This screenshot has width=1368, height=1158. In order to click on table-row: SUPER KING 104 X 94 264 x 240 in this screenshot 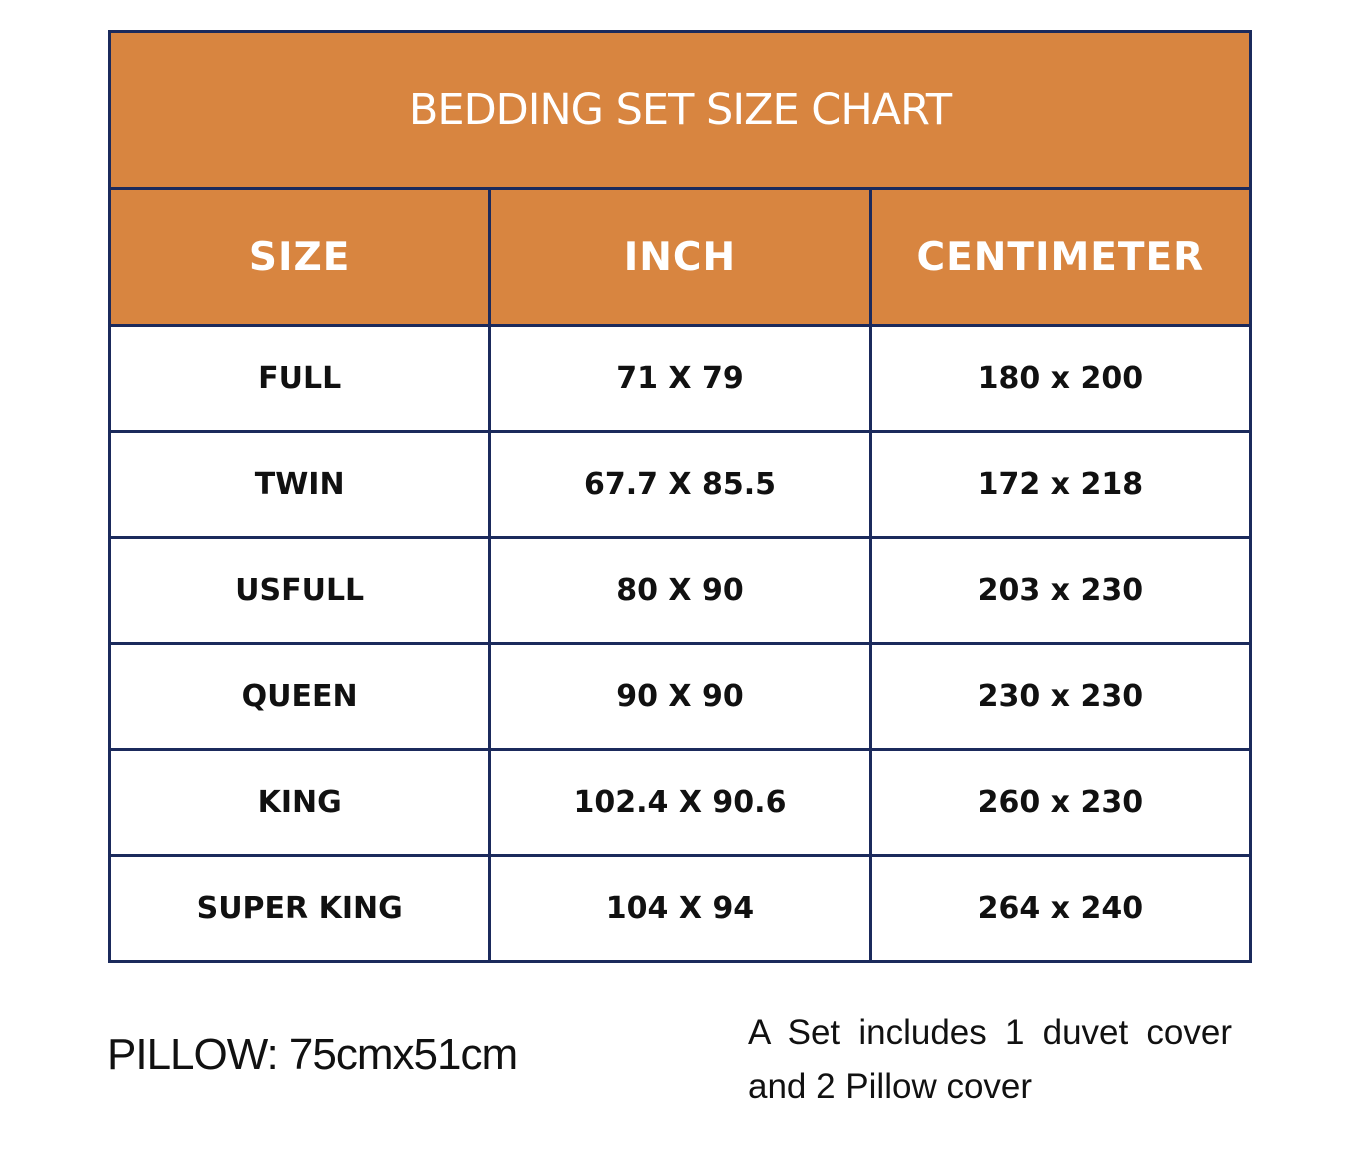, I will do `click(680, 908)`.